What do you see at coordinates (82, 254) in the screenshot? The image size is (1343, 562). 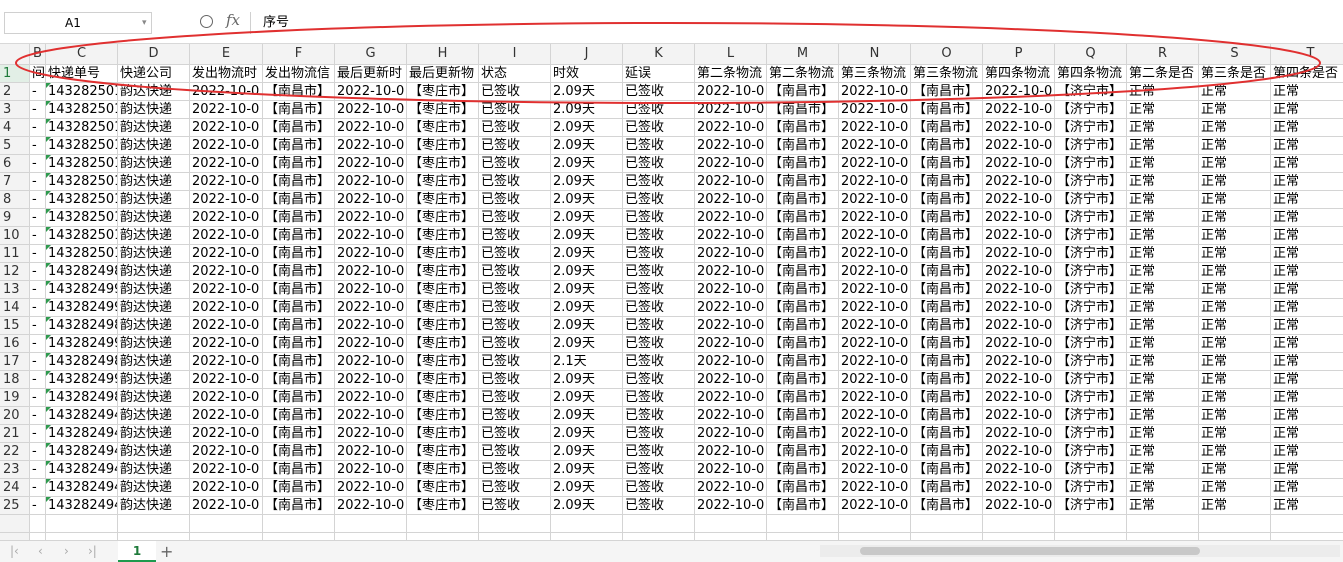 I see `cell: 1432825017` at bounding box center [82, 254].